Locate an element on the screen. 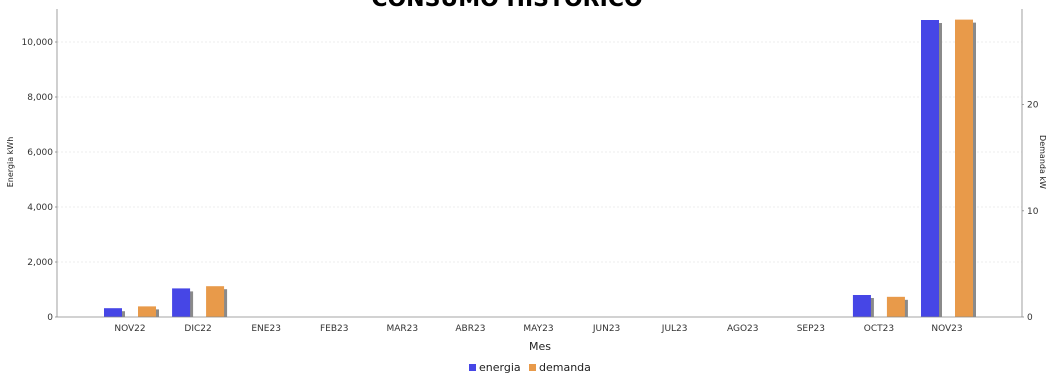 The image size is (1049, 375). chart-title: CONSUMO HISTORICO is located at coordinates (506, 6).